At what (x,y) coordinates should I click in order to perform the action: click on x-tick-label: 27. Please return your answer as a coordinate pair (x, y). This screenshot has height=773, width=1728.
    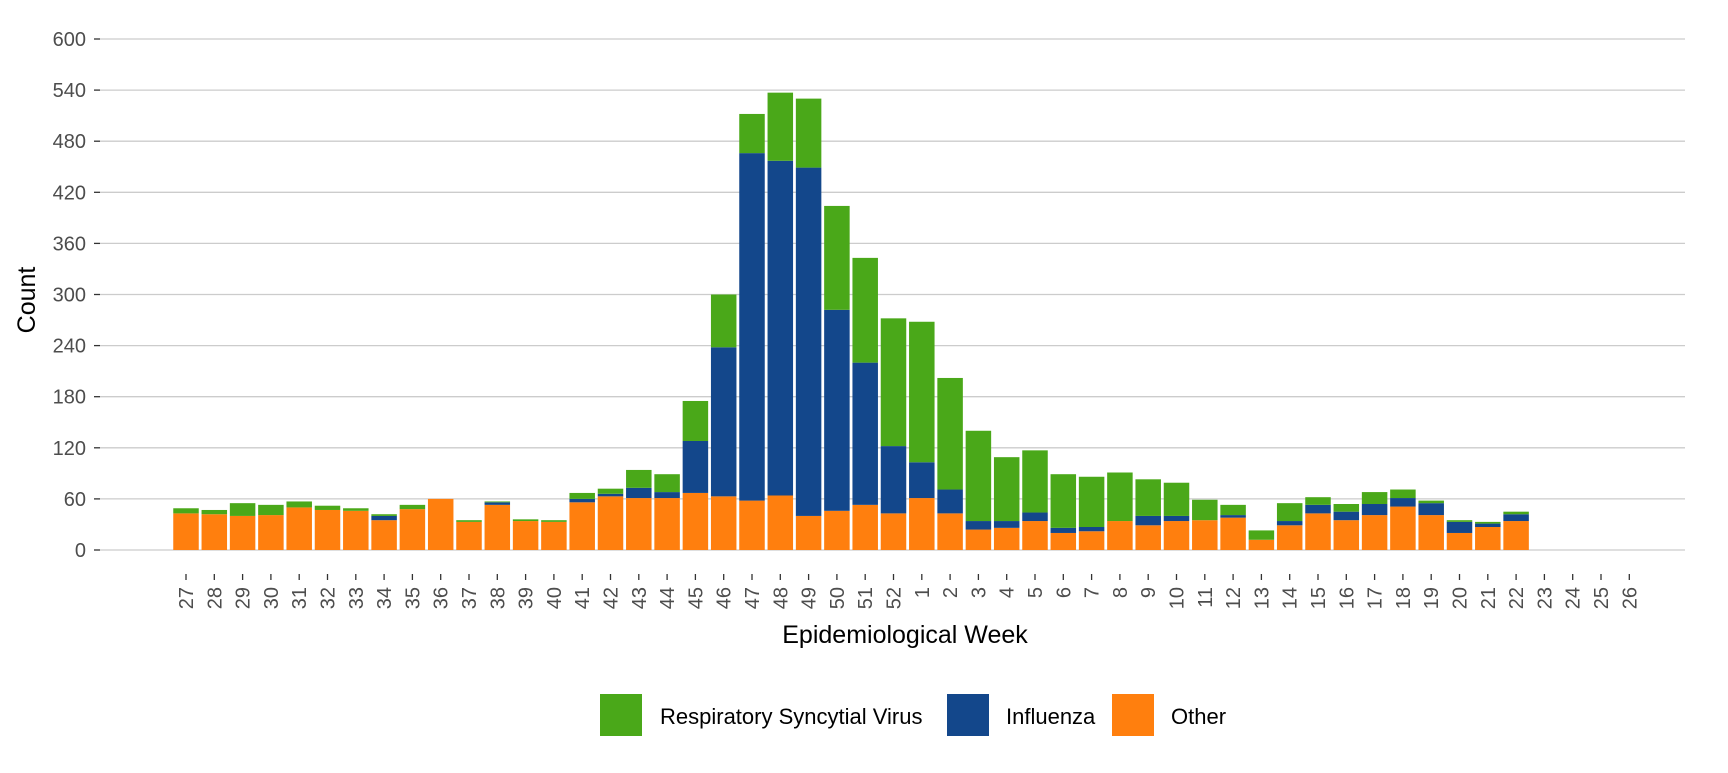
    Looking at the image, I should click on (187, 598).